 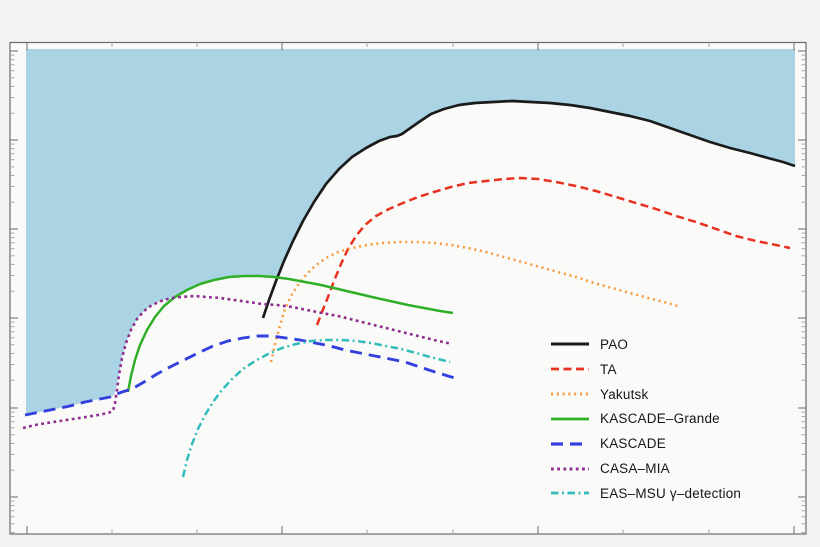 I want to click on pao-line-swatch, so click(x=570, y=344).